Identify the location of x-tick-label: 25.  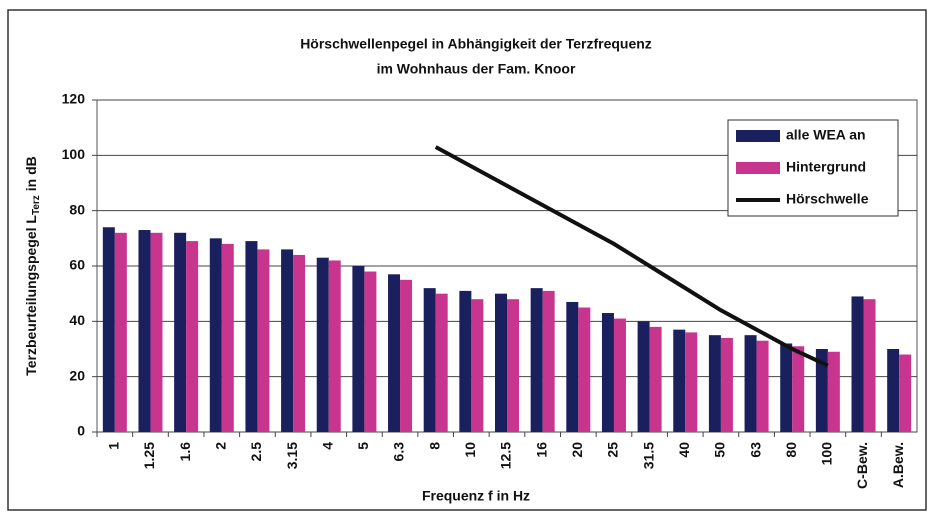
(613, 450).